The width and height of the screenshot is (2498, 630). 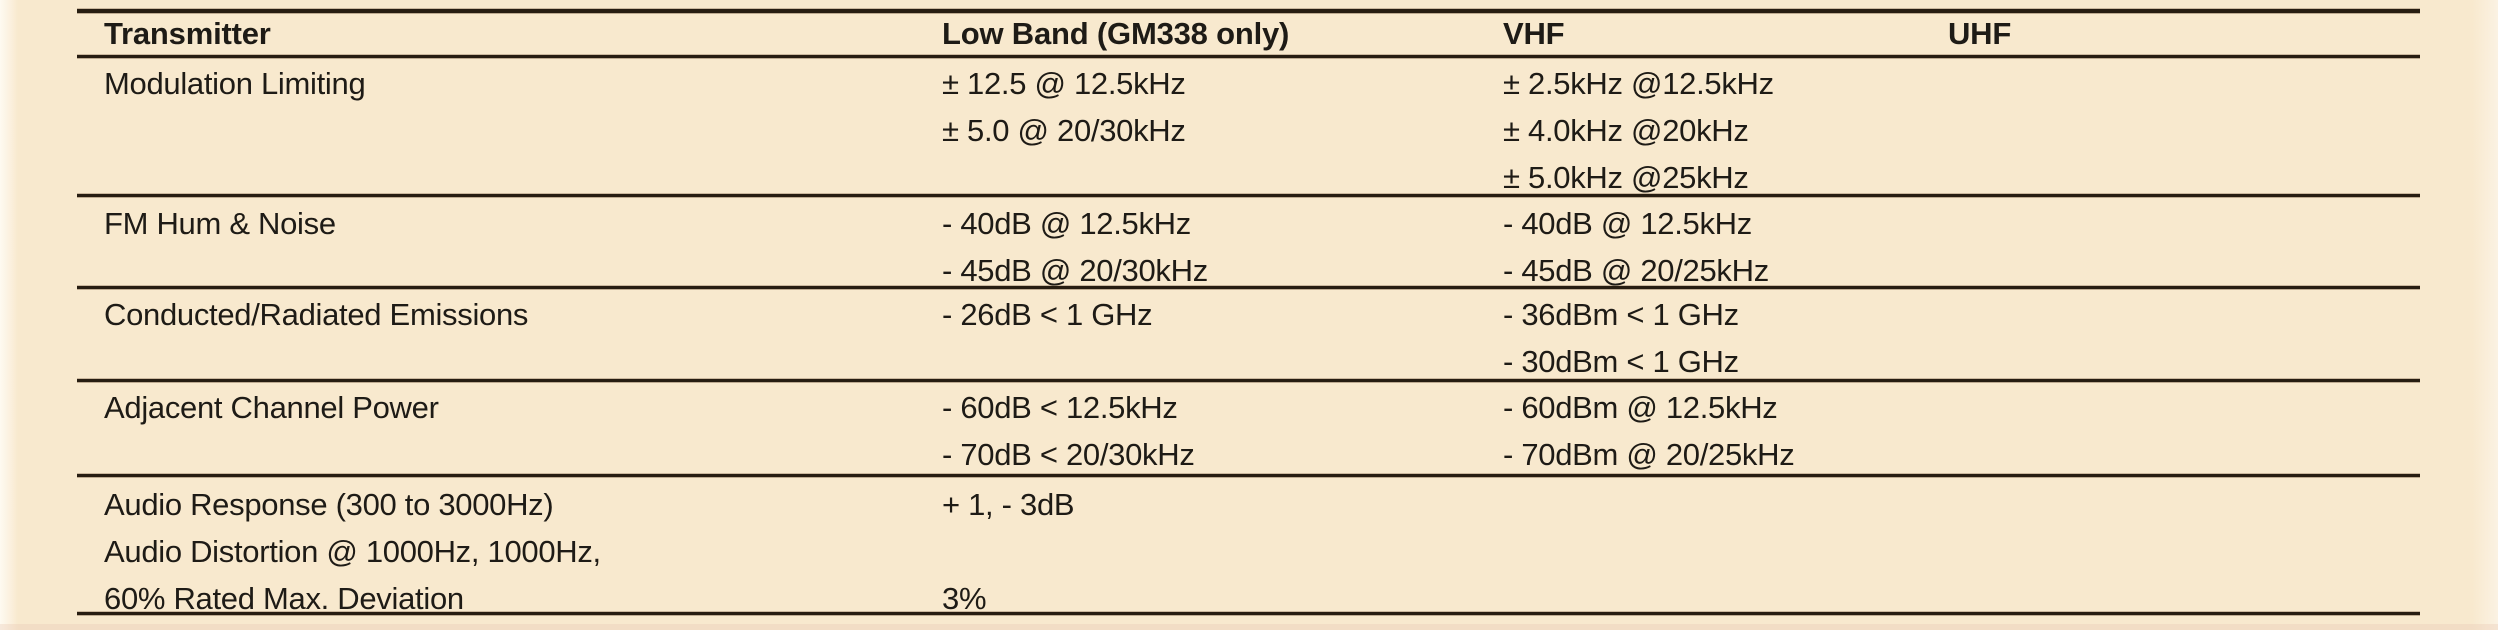 I want to click on row-label: Conducted/Radiated Emissions, so click(x=316, y=314).